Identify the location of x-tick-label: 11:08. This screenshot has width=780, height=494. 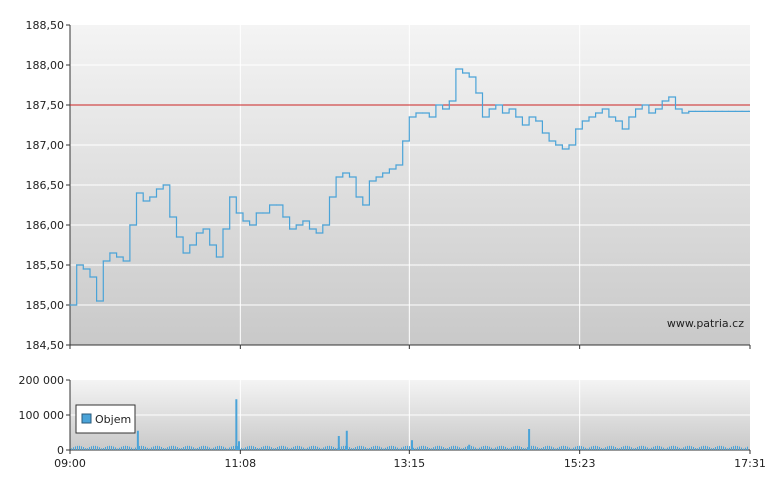
(240, 463).